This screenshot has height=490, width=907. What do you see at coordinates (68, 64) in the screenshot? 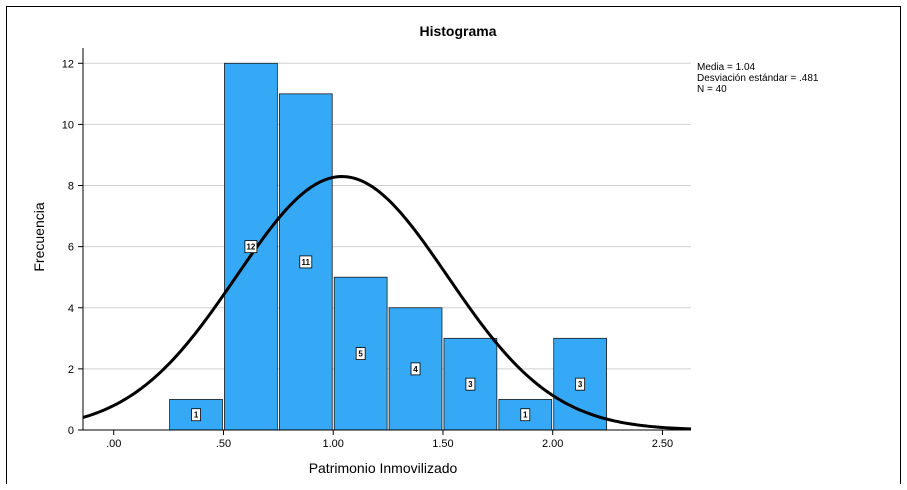
I see `y-tick-label: 12` at bounding box center [68, 64].